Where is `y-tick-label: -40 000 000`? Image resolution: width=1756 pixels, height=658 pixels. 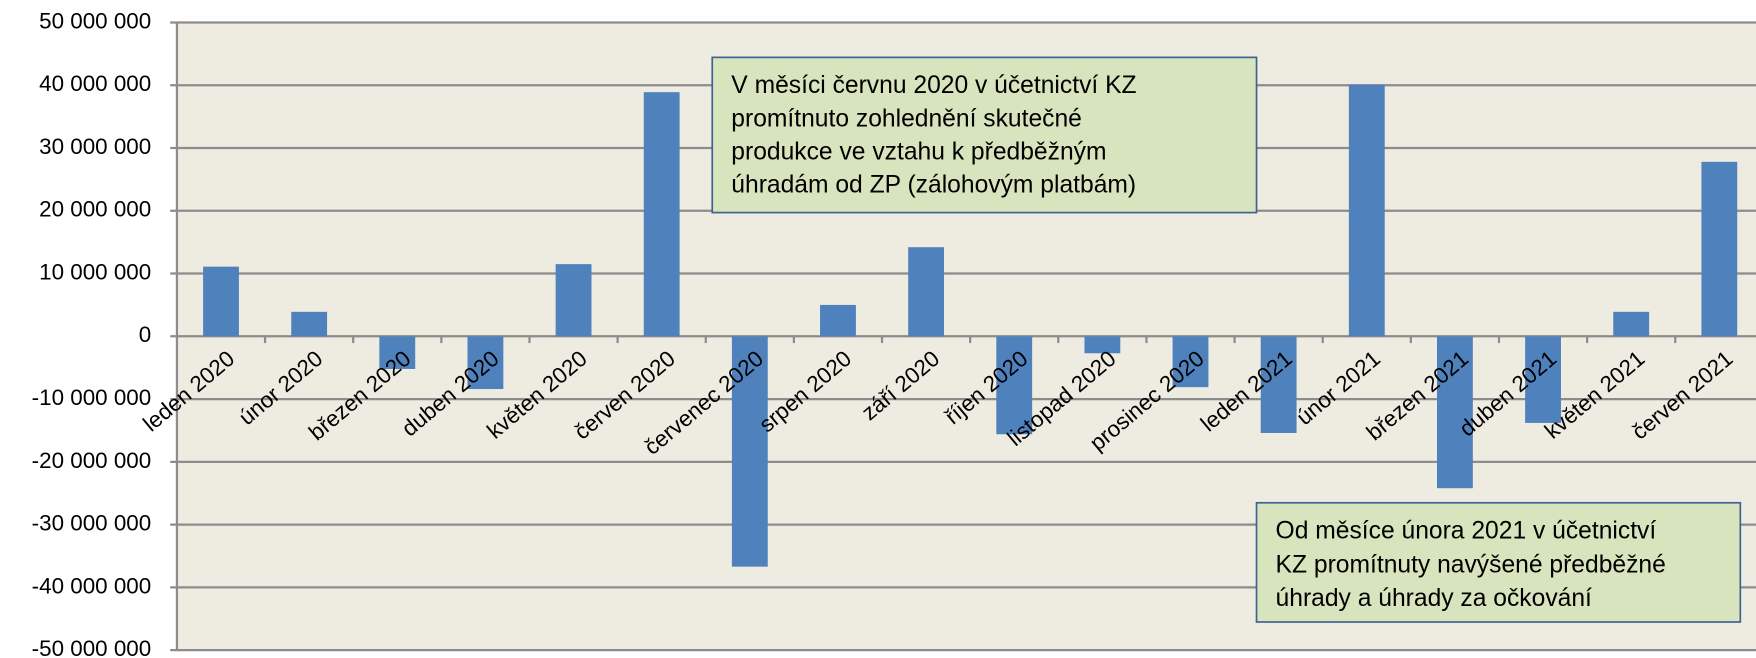
y-tick-label: -40 000 000 is located at coordinates (92, 585).